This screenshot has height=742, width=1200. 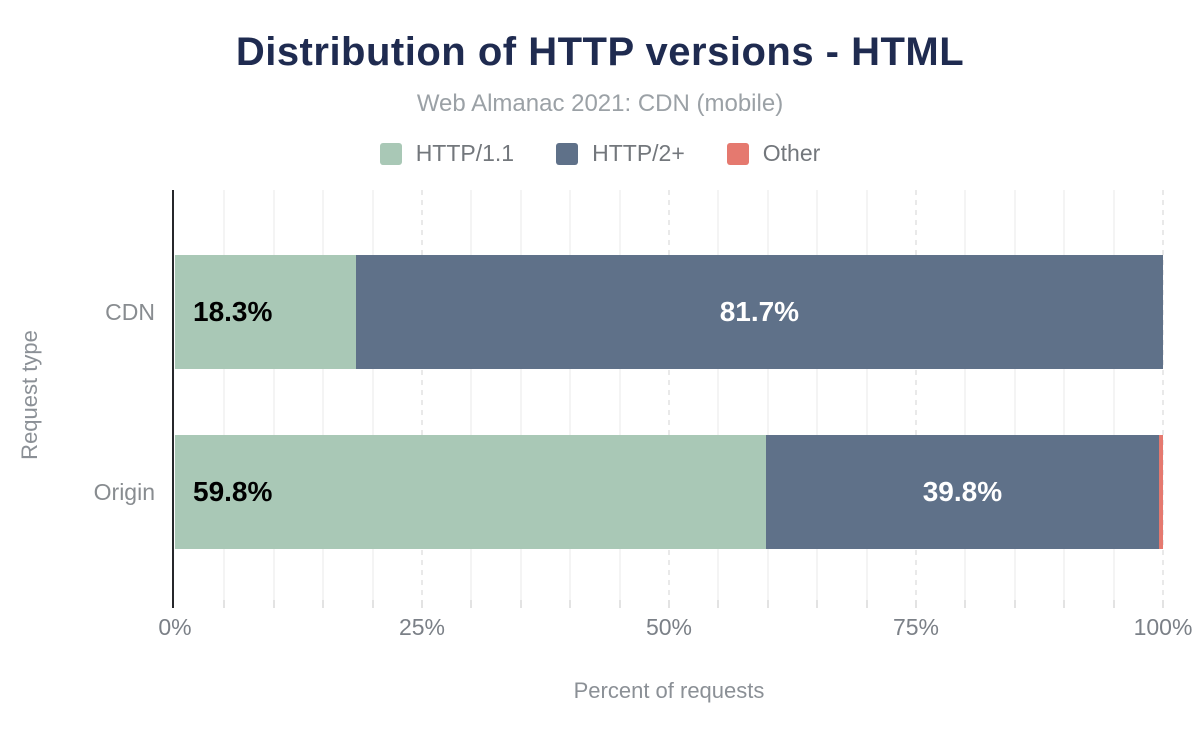 I want to click on x-tick-label-0pct: 0%, so click(x=175, y=627).